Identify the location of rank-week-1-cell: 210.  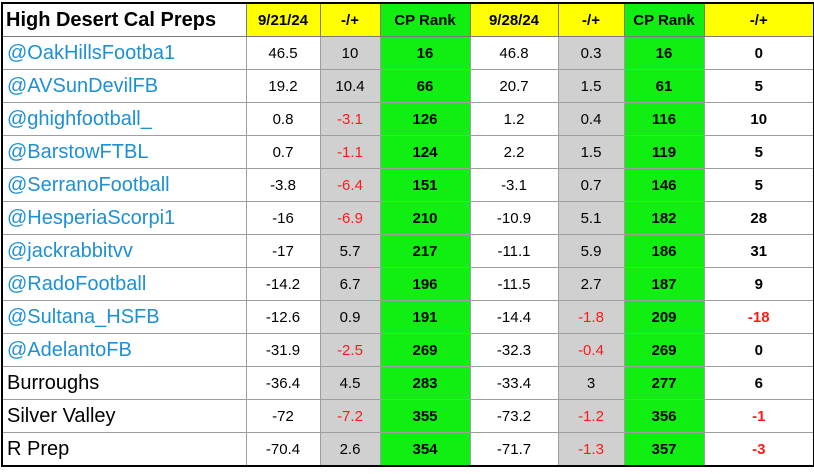
(425, 218).